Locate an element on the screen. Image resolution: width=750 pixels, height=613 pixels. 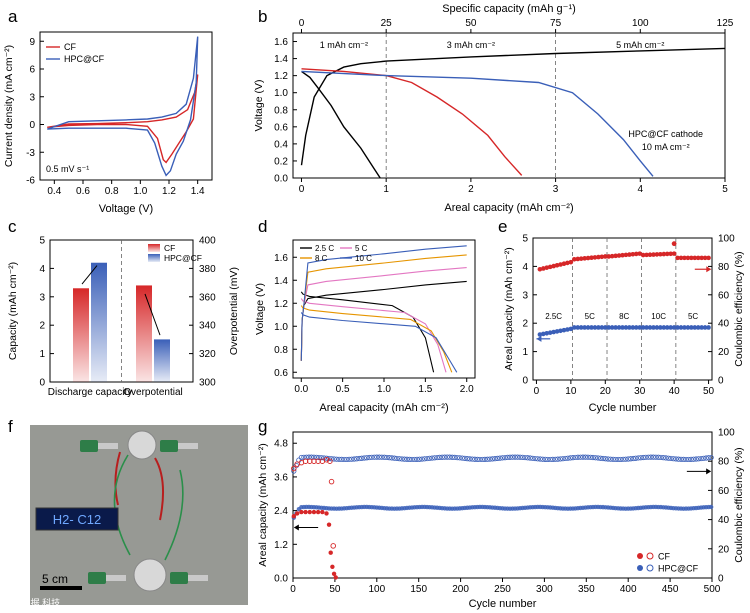
chart-d-ytick-label-5: 1.6 is located at coordinates (281, 258).